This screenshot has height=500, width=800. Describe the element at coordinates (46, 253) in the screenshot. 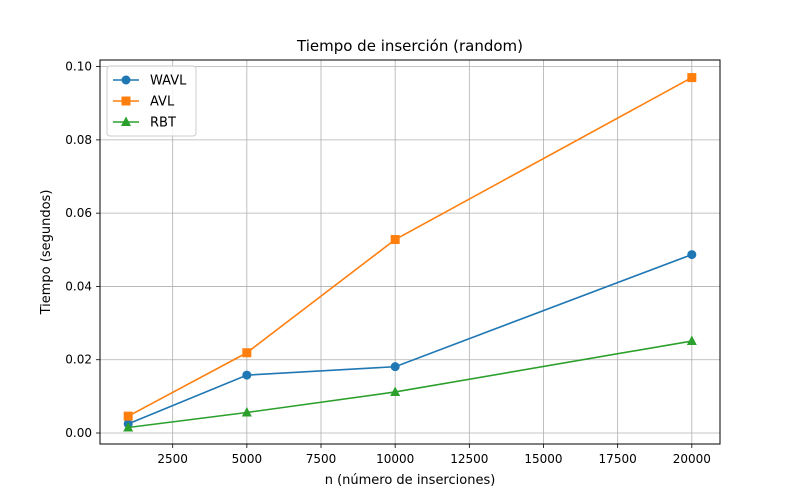

I see `y-axis-label: Tiempo (segundos)` at that location.